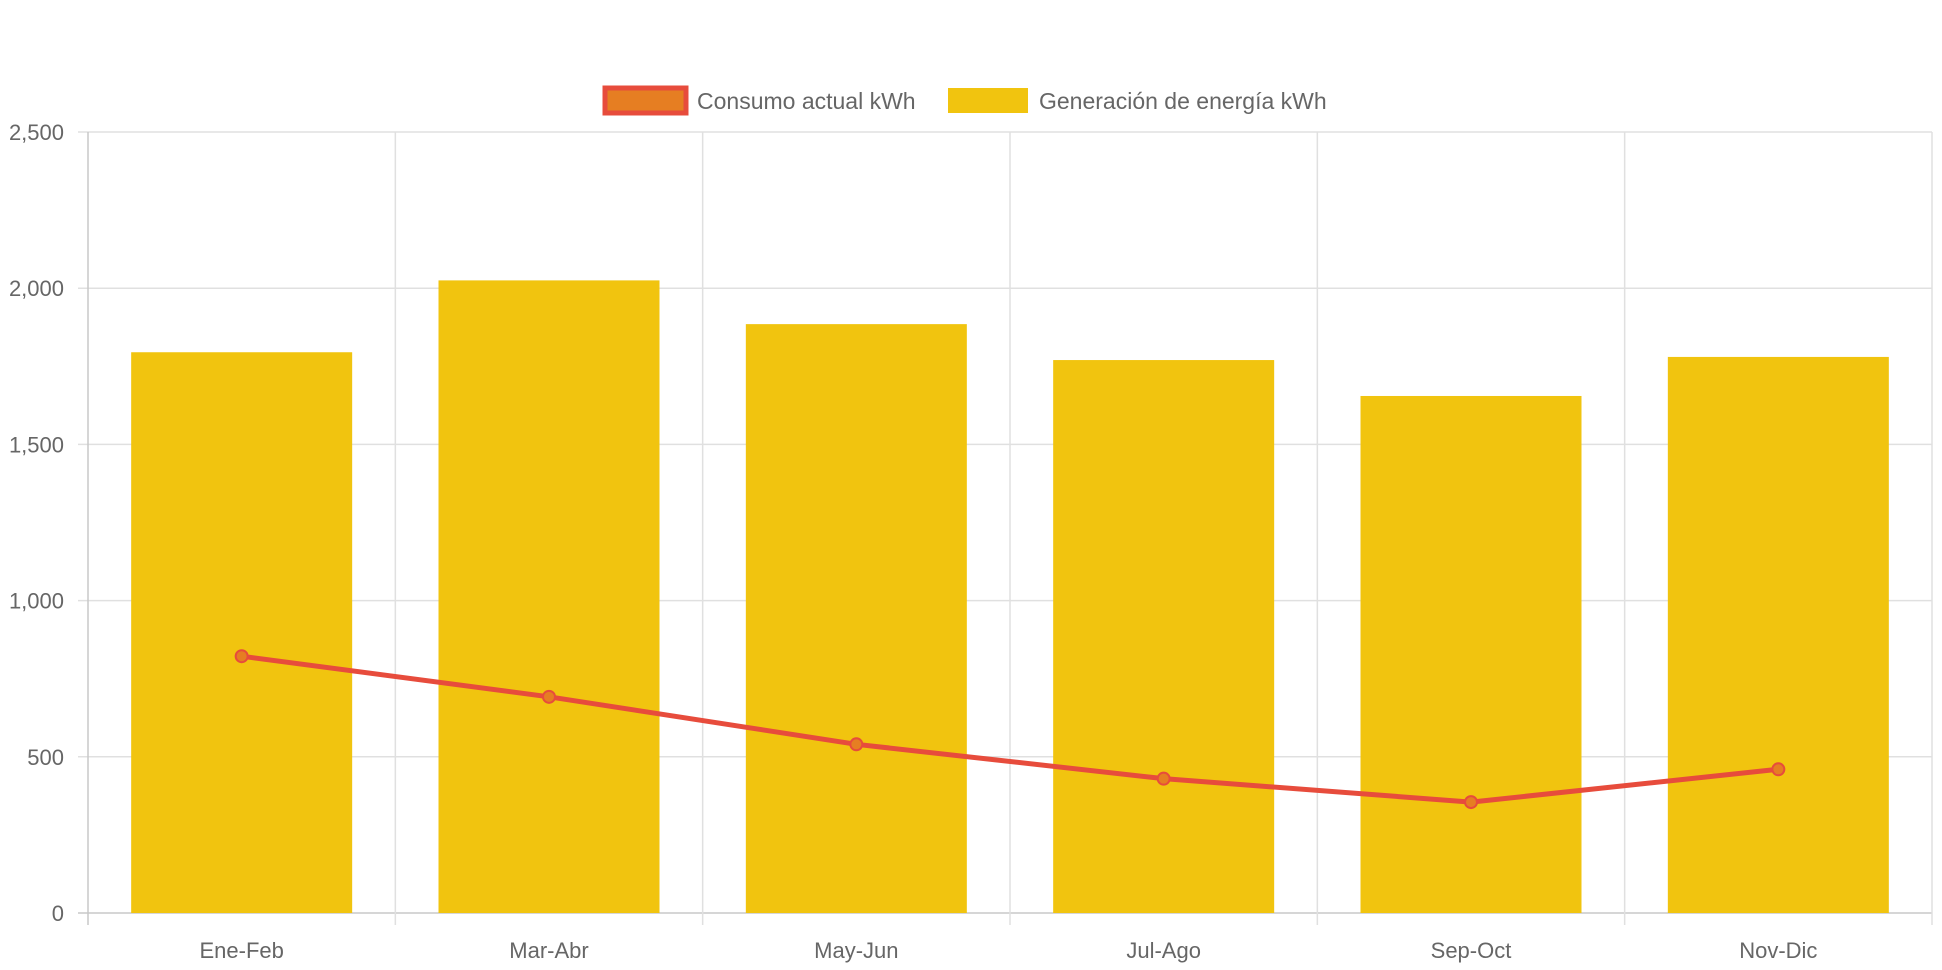 This screenshot has height=970, width=1942. What do you see at coordinates (36, 601) in the screenshot?
I see `y-tick-label: 1,000` at bounding box center [36, 601].